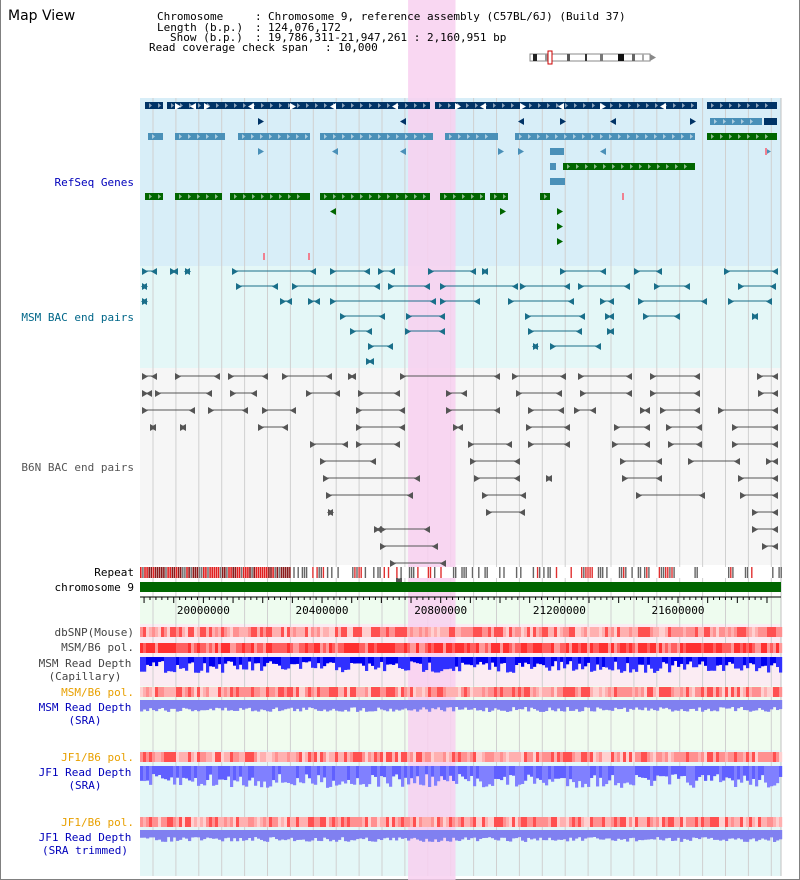 The image size is (800, 880). I want to click on dbsnp-strip, so click(310, 632).